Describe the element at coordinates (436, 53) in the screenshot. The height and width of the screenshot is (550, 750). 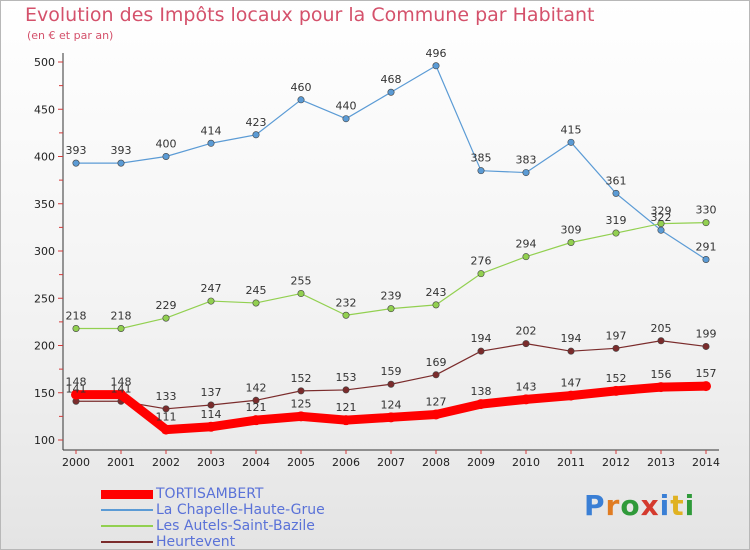
I see `data-label: 496` at that location.